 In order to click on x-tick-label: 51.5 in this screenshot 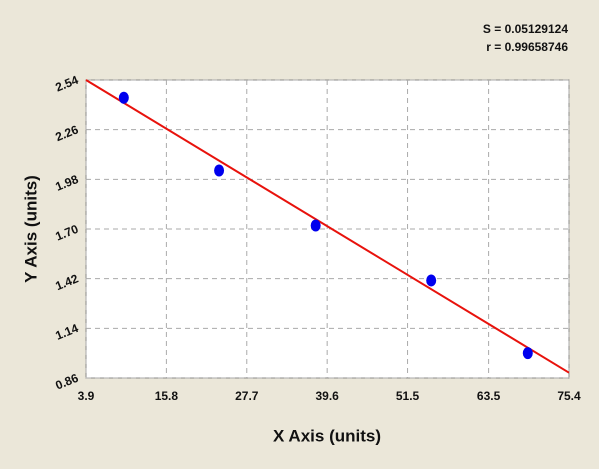, I will do `click(408, 396)`.